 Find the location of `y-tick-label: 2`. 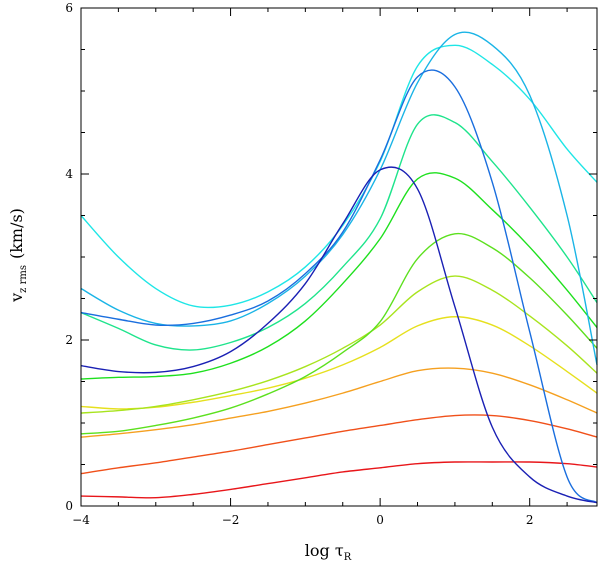

y-tick-label: 2 is located at coordinates (69, 340).